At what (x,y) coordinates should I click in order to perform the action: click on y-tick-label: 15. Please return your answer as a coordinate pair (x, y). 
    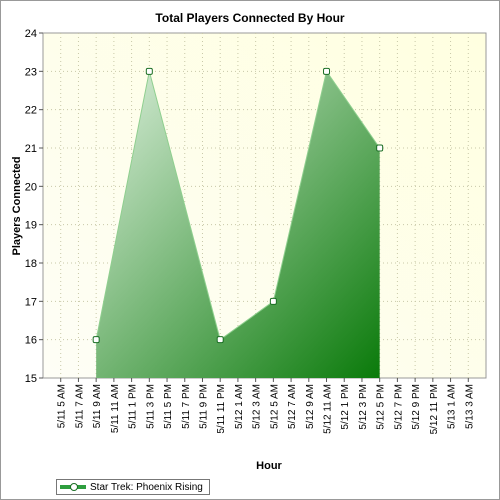
    Looking at the image, I should click on (31, 379).